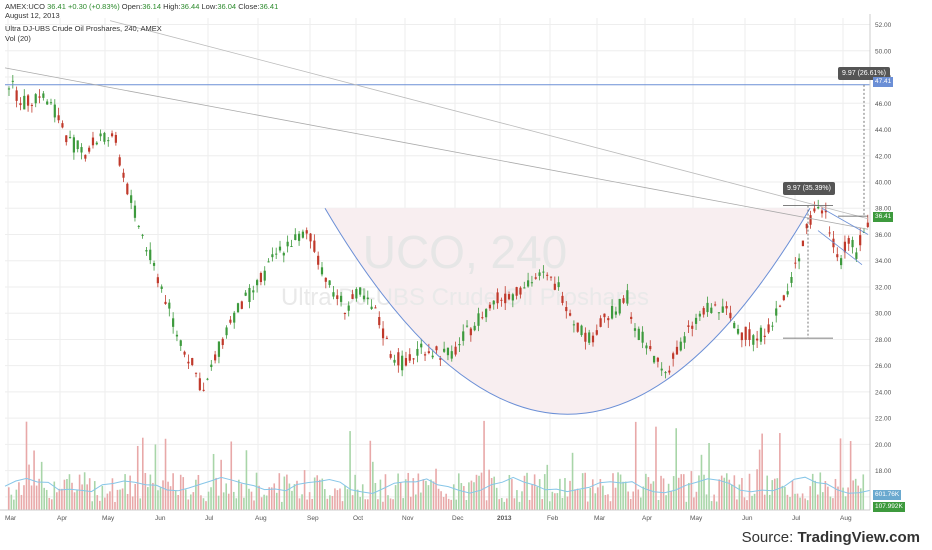  I want to click on last-price-tag: 36.41, so click(883, 217).